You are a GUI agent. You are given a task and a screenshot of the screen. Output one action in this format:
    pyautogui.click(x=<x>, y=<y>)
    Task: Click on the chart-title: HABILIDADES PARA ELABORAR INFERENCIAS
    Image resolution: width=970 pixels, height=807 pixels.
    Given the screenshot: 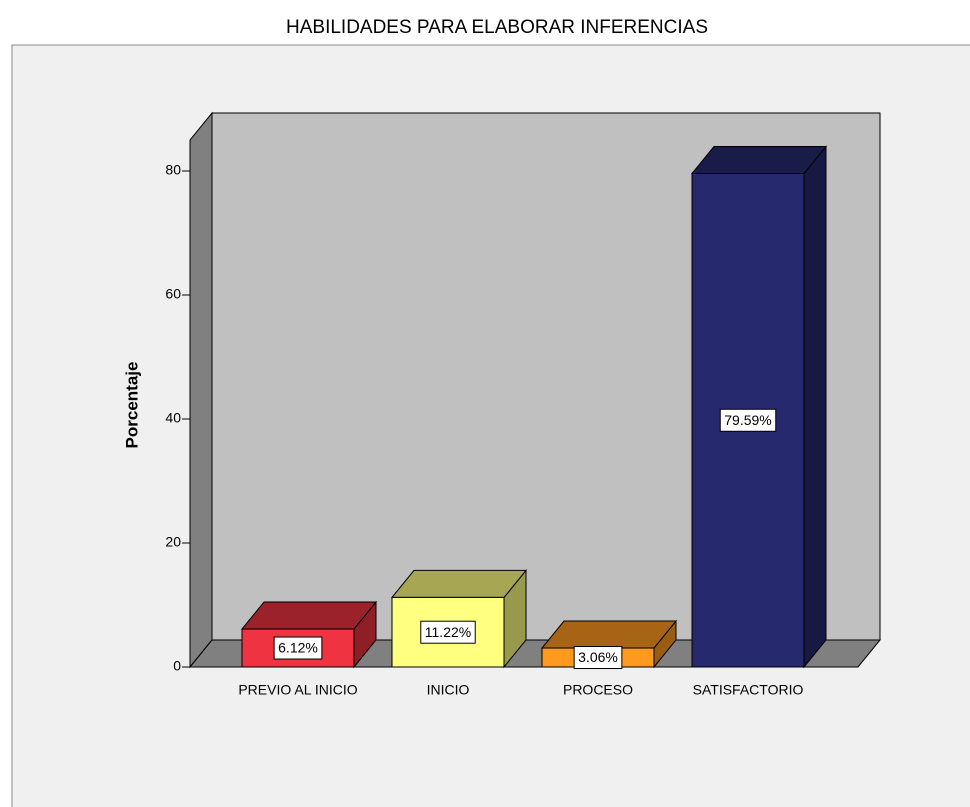 What is the action you would take?
    pyautogui.click(x=497, y=27)
    